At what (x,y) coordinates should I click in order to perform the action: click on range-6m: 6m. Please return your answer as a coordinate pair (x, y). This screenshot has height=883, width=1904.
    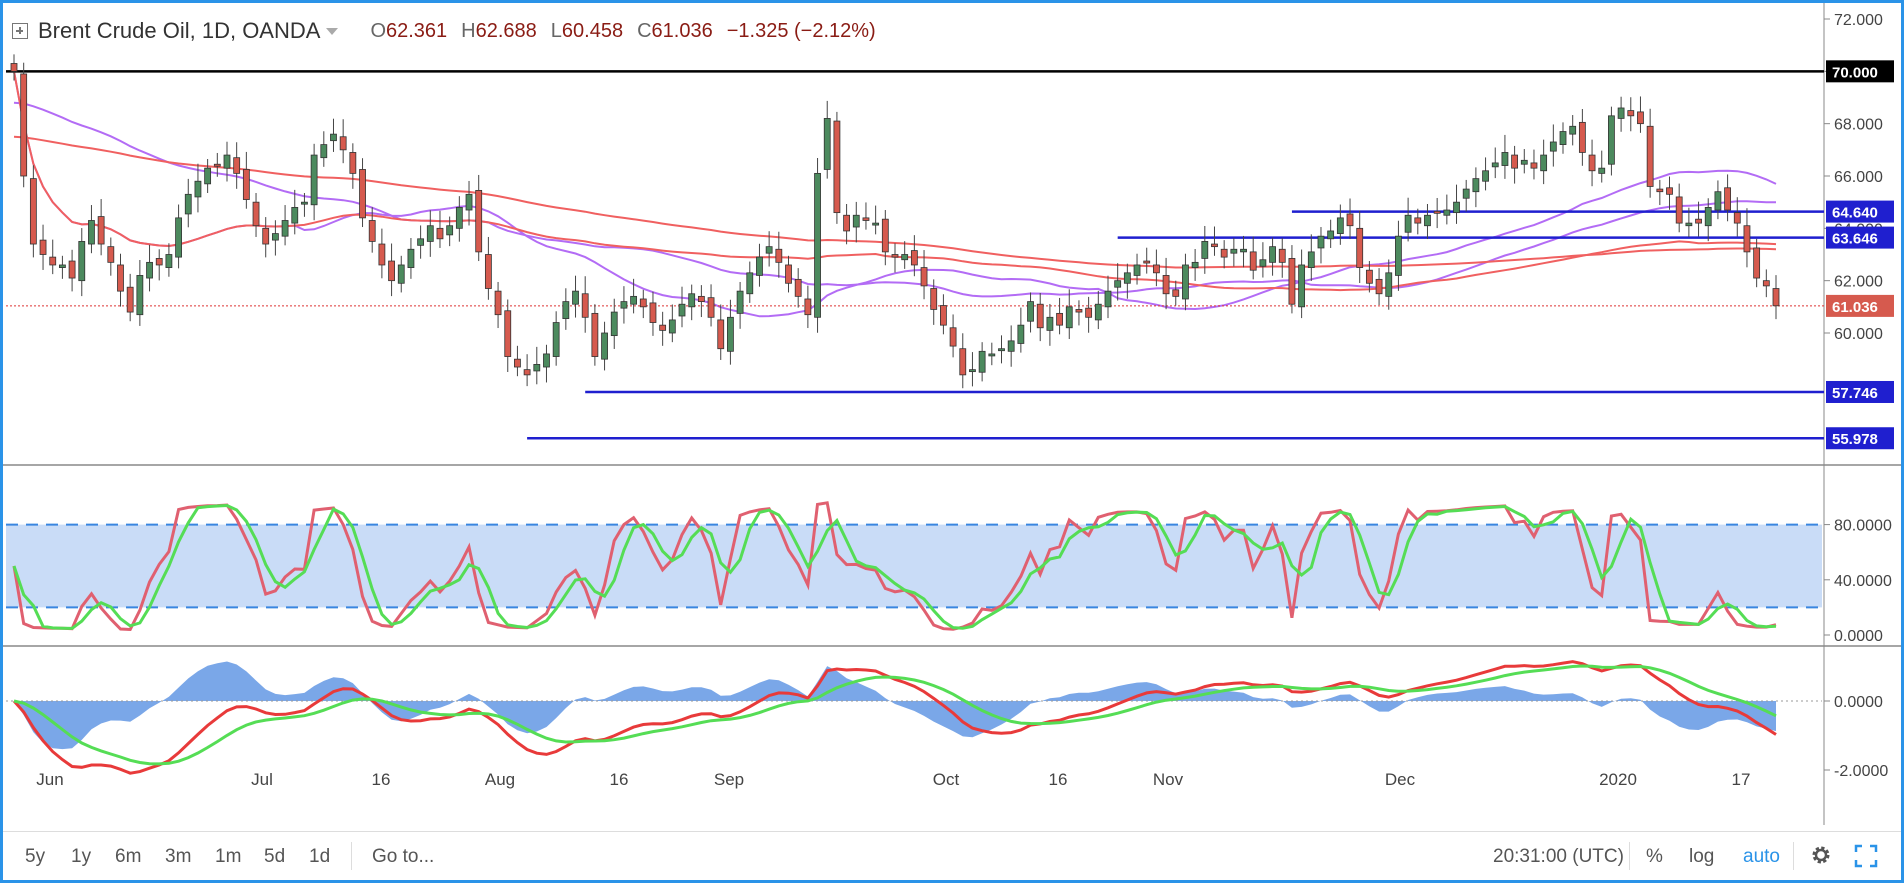
    Looking at the image, I should click on (128, 856).